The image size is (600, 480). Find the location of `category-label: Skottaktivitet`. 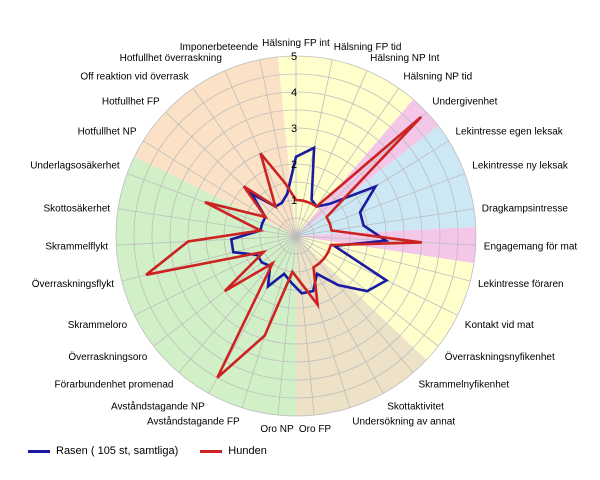

category-label: Skottaktivitet is located at coordinates (415, 406).